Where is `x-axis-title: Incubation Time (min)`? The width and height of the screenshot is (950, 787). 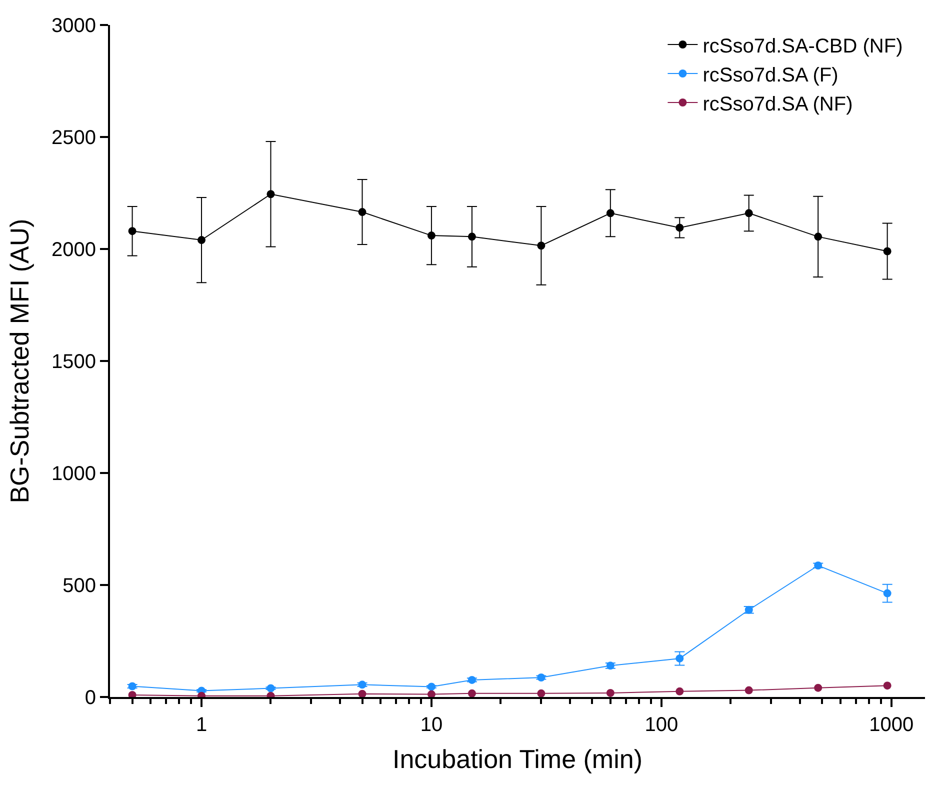 x-axis-title: Incubation Time (min) is located at coordinates (517, 759).